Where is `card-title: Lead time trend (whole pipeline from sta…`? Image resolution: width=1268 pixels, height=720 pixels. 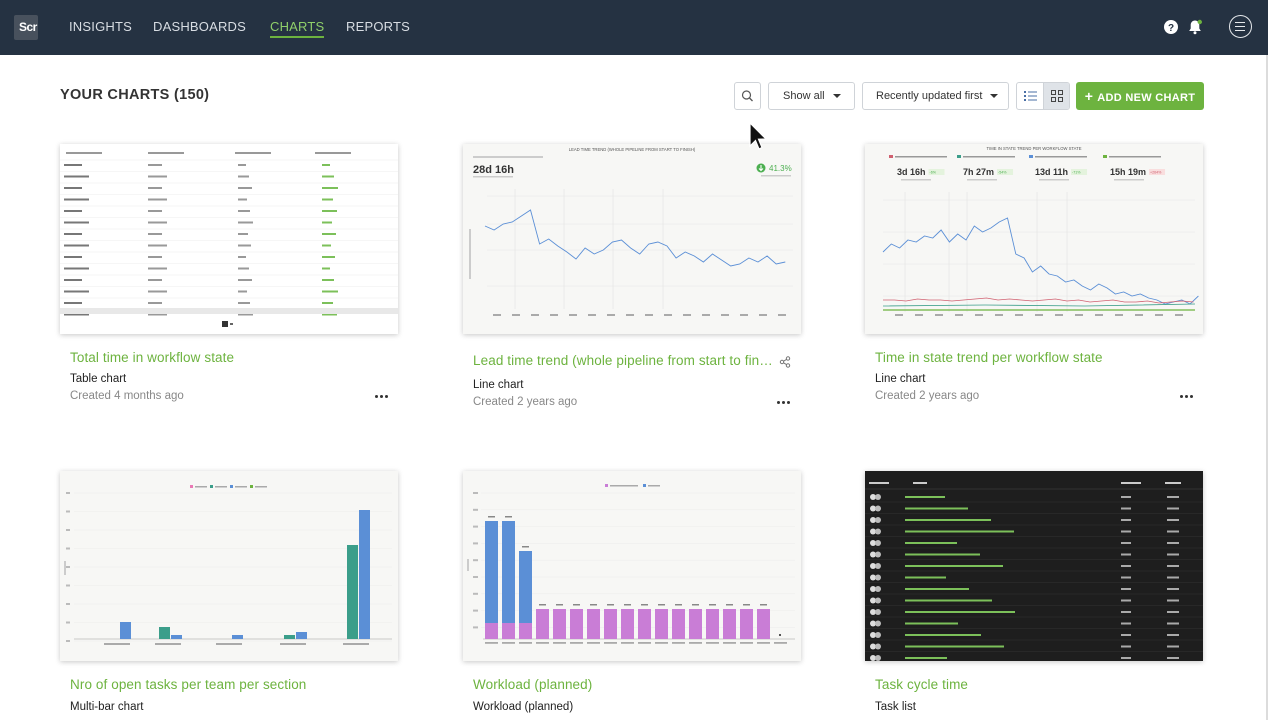
card-title: Lead time trend (whole pipeline from sta… is located at coordinates (623, 360).